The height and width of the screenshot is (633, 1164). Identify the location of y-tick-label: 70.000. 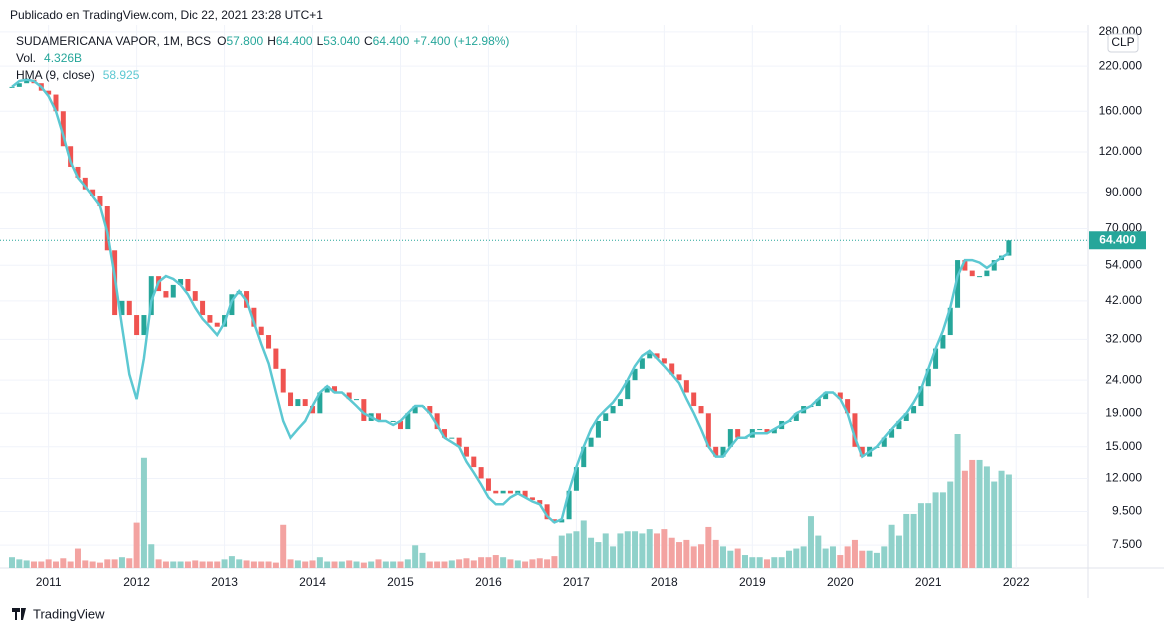
(1123, 228).